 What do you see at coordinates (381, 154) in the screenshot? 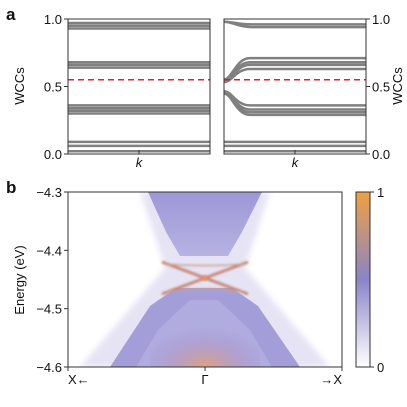
I see `wcc-right-ytick-0: 0.0` at bounding box center [381, 154].